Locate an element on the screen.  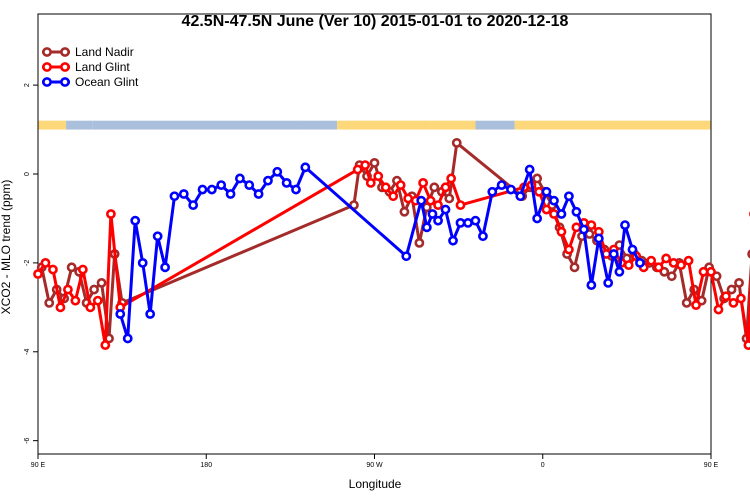
y-axis-label: XCO2 - MLO trend (ppm) is located at coordinates (6, 247).